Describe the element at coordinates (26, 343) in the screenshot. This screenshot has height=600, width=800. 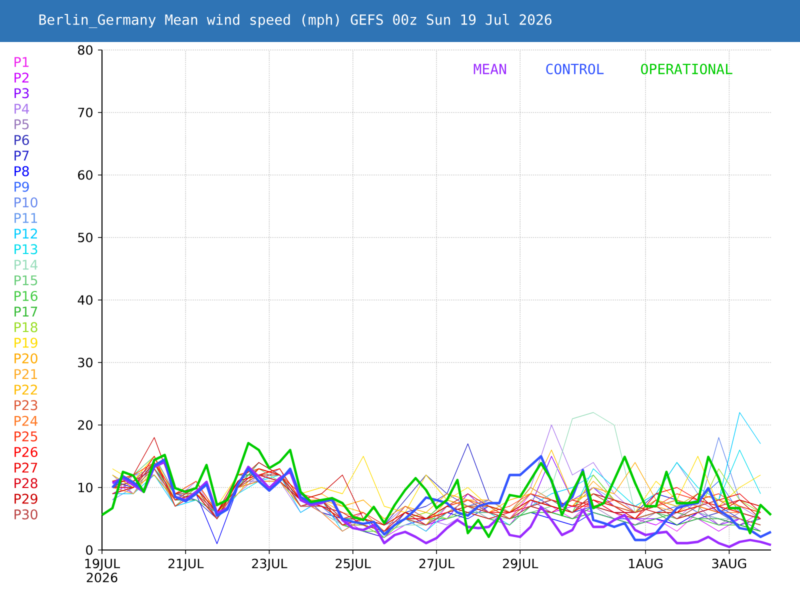
I see `text: P19` at that location.